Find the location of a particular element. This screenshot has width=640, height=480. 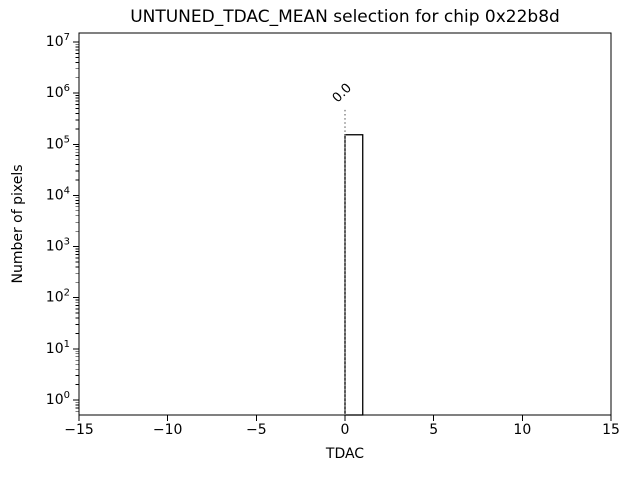

y-tick-label: 10¹ is located at coordinates (58, 348).